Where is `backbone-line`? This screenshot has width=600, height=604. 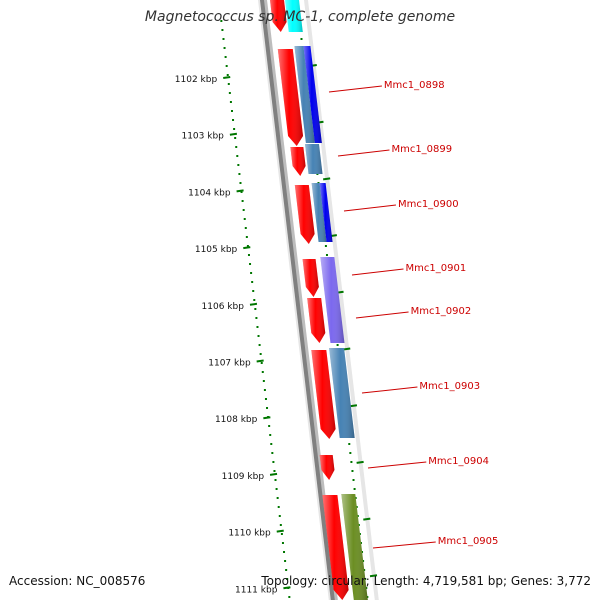
backbone-line is located at coordinates (297, 302).